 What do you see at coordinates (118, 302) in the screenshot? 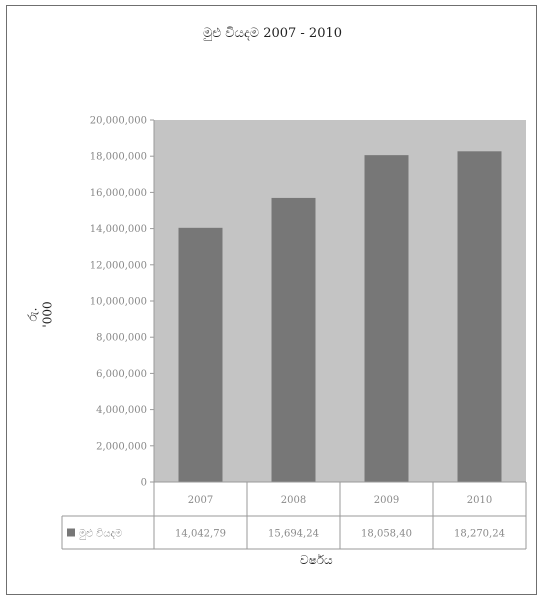
I see `y-tick-label: 10,000,000` at bounding box center [118, 302].